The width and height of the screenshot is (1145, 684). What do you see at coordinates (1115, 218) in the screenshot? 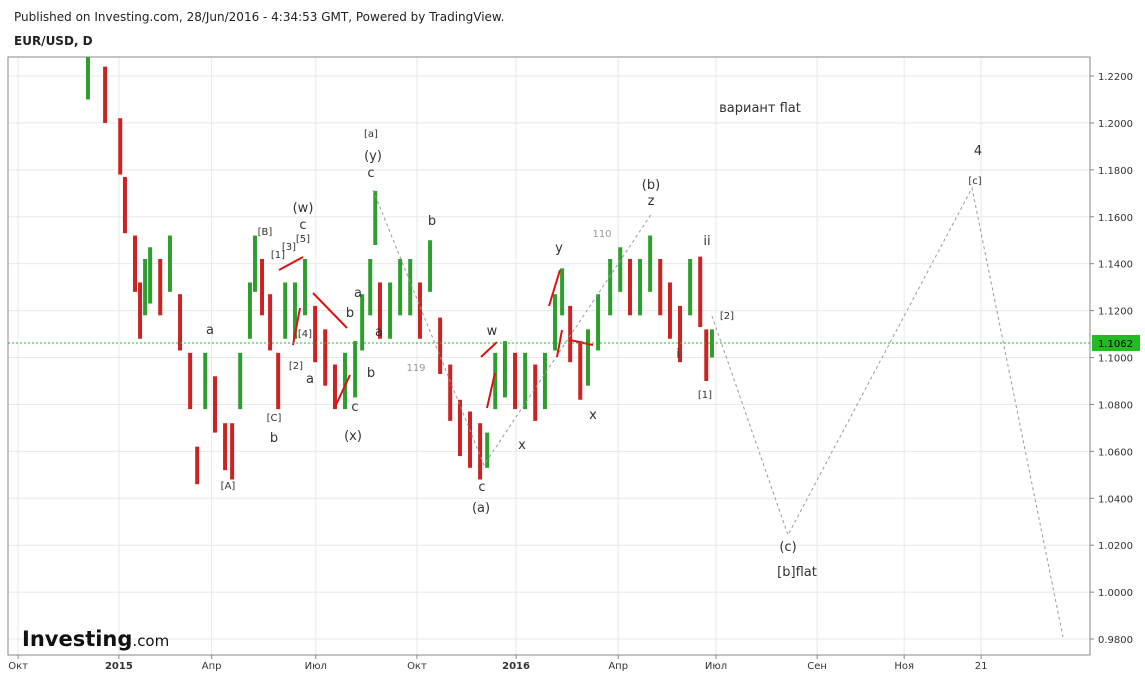
I see `y-tick-label: 1.1600` at bounding box center [1115, 218].